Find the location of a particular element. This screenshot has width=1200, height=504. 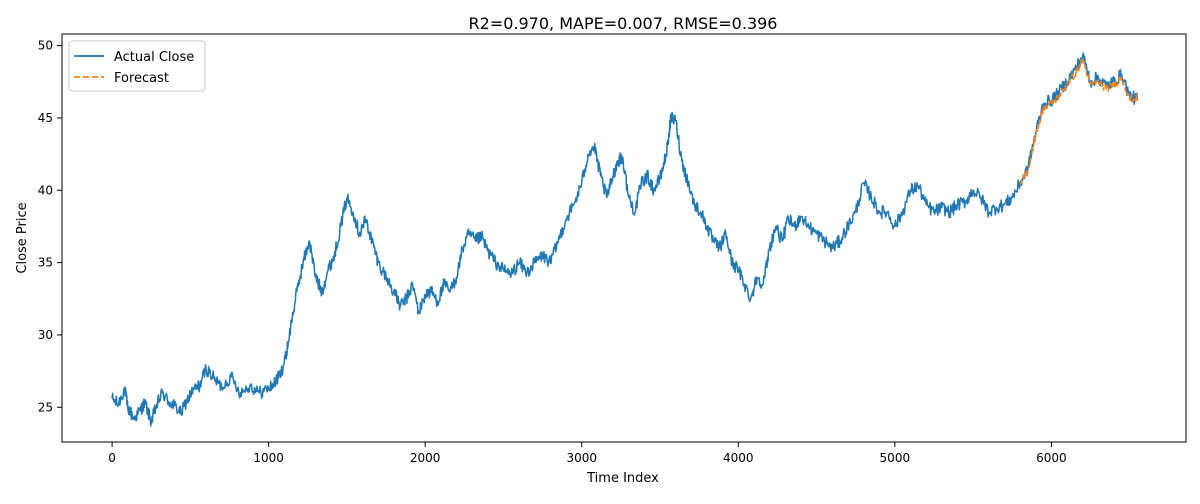

x-tick-label: 3000 is located at coordinates (581, 458).